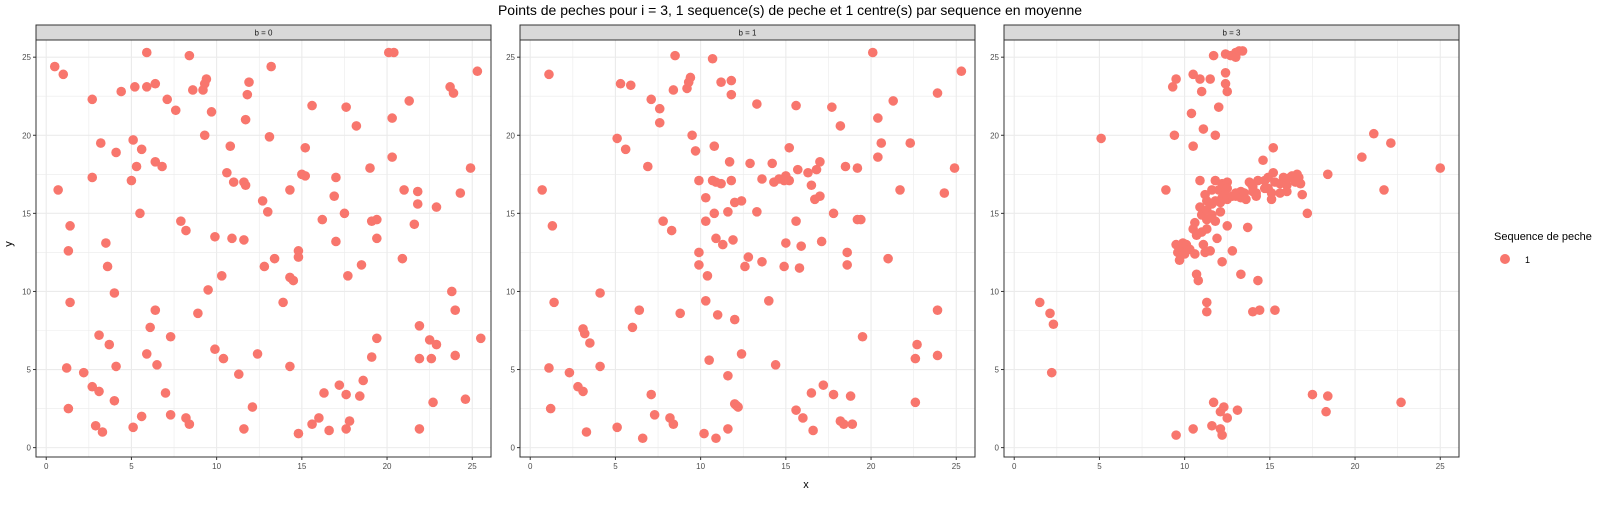 This screenshot has width=1600, height=505. Describe the element at coordinates (747, 33) in the screenshot. I see `facet-strip-label: b = 1` at that location.